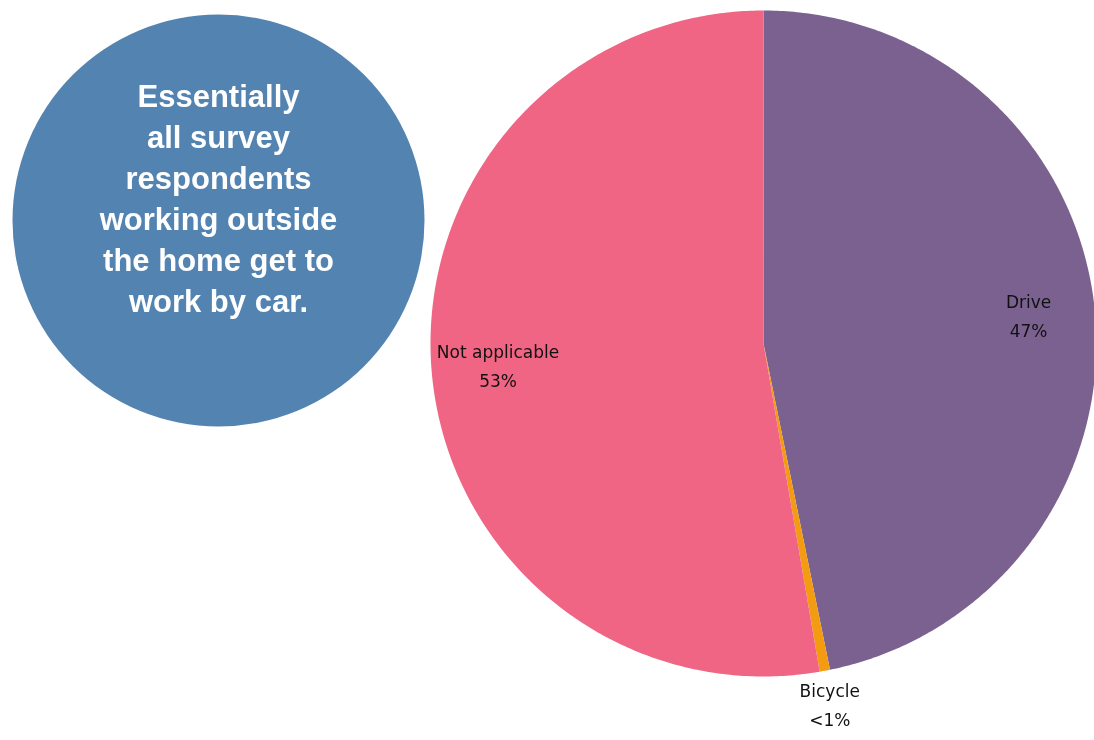 This screenshot has height=740, width=1094. What do you see at coordinates (498, 351) in the screenshot?
I see `slice-label: Not applicable` at bounding box center [498, 351].